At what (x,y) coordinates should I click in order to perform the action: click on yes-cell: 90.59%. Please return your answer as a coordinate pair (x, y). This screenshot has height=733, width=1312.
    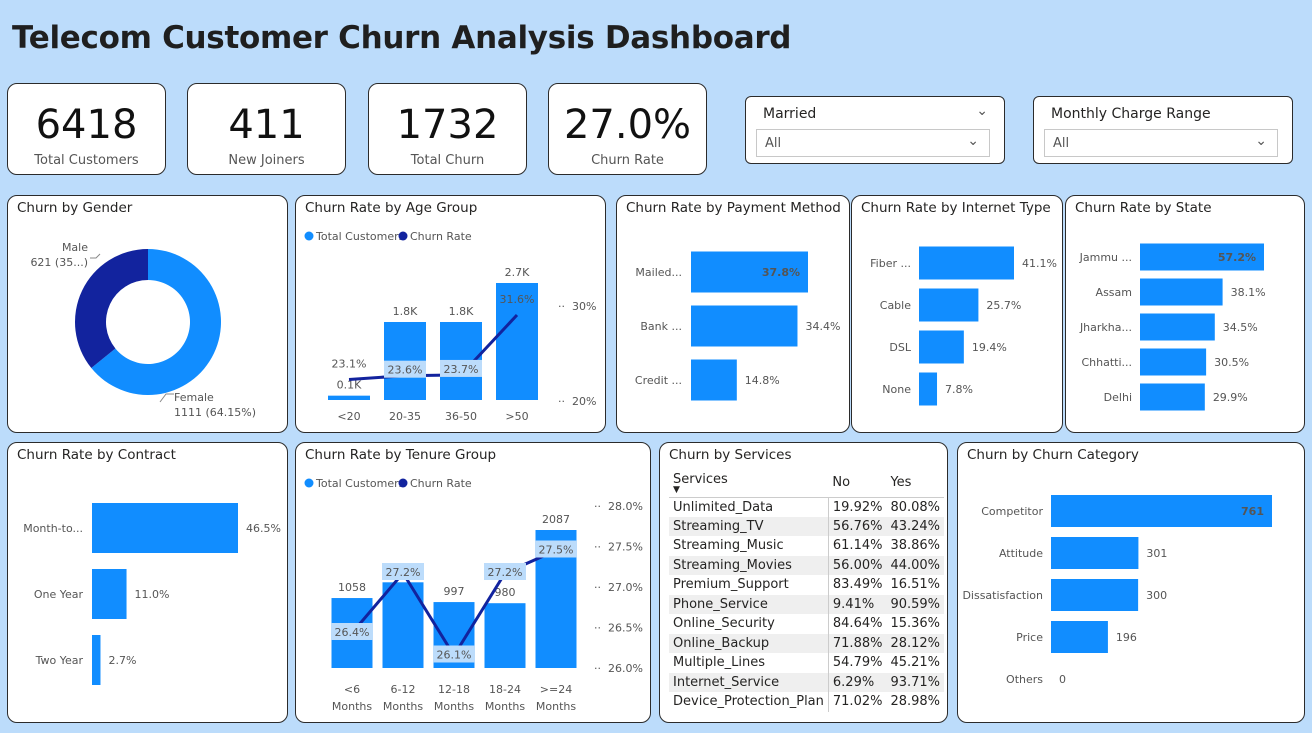
    Looking at the image, I should click on (915, 604).